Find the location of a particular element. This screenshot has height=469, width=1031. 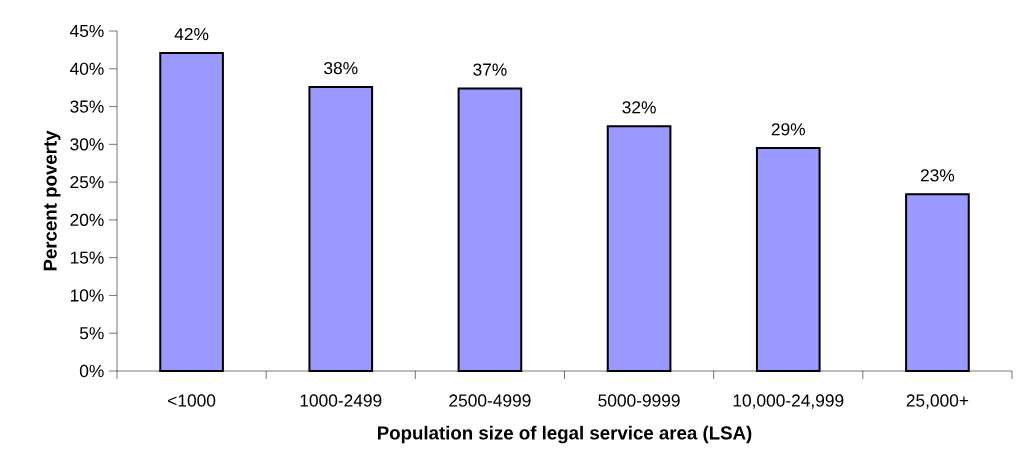

data-label: 32% is located at coordinates (639, 107).